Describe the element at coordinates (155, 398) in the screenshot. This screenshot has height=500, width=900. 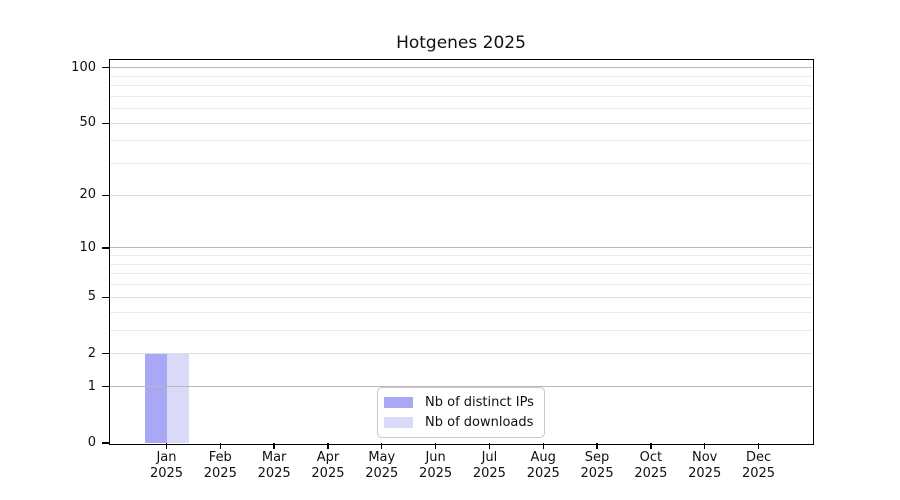
I see `bar-nb-of-distinct-ips-jan` at that location.